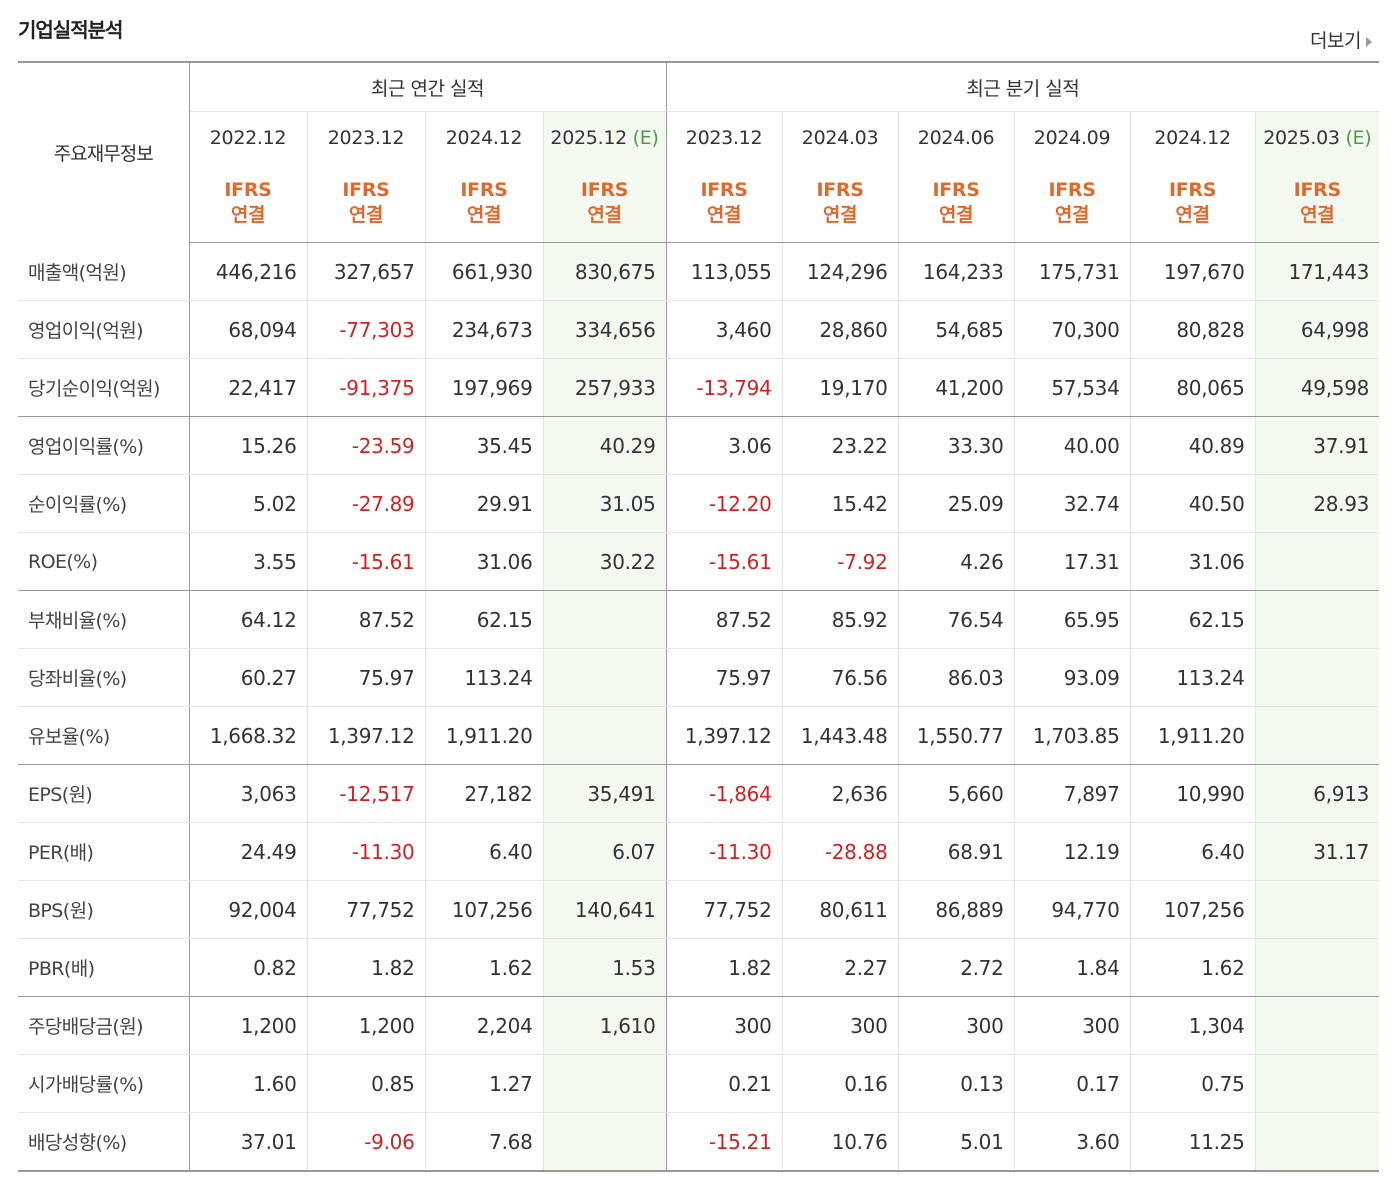  What do you see at coordinates (483, 387) in the screenshot?
I see `table-cell: 197,969` at bounding box center [483, 387].